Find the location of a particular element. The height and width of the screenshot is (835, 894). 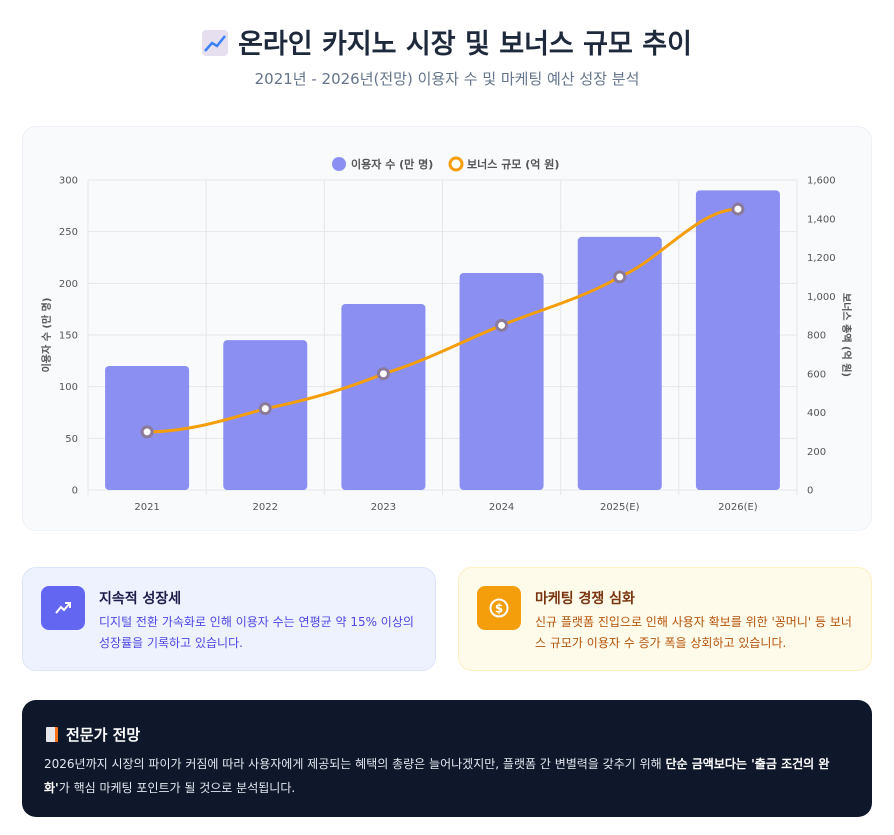

insight-title: 지속적 성장세 is located at coordinates (140, 599).